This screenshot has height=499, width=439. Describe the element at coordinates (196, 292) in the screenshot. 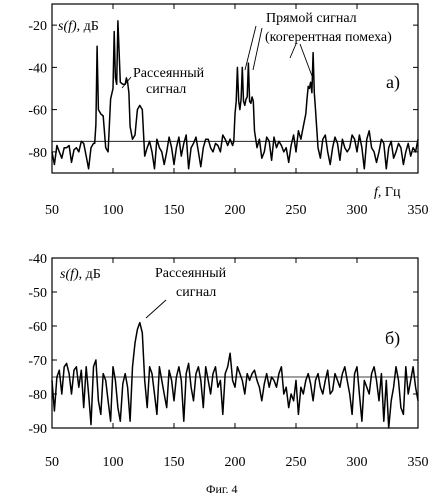

I see `annotation-scattered-b-line2: сигнал` at that location.